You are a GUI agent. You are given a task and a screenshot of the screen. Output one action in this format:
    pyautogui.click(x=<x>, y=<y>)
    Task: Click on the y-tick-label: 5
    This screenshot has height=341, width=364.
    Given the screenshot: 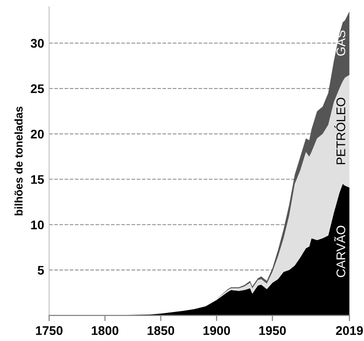 What is the action you would take?
    pyautogui.click(x=41, y=270)
    